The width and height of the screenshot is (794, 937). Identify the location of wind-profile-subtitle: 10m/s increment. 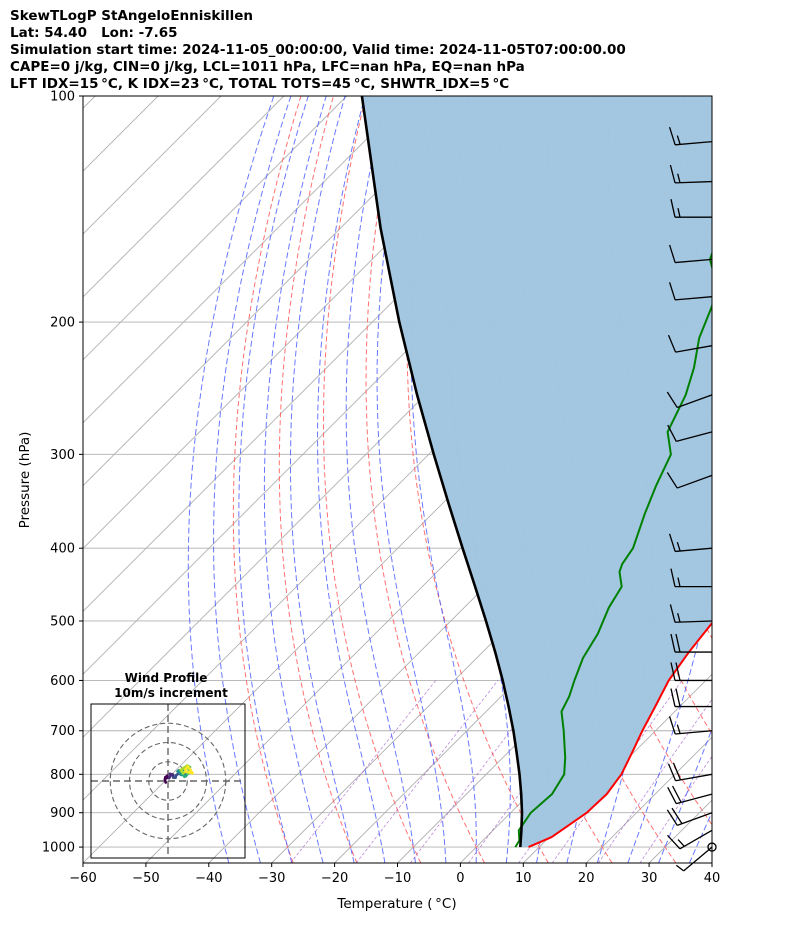
(171, 693).